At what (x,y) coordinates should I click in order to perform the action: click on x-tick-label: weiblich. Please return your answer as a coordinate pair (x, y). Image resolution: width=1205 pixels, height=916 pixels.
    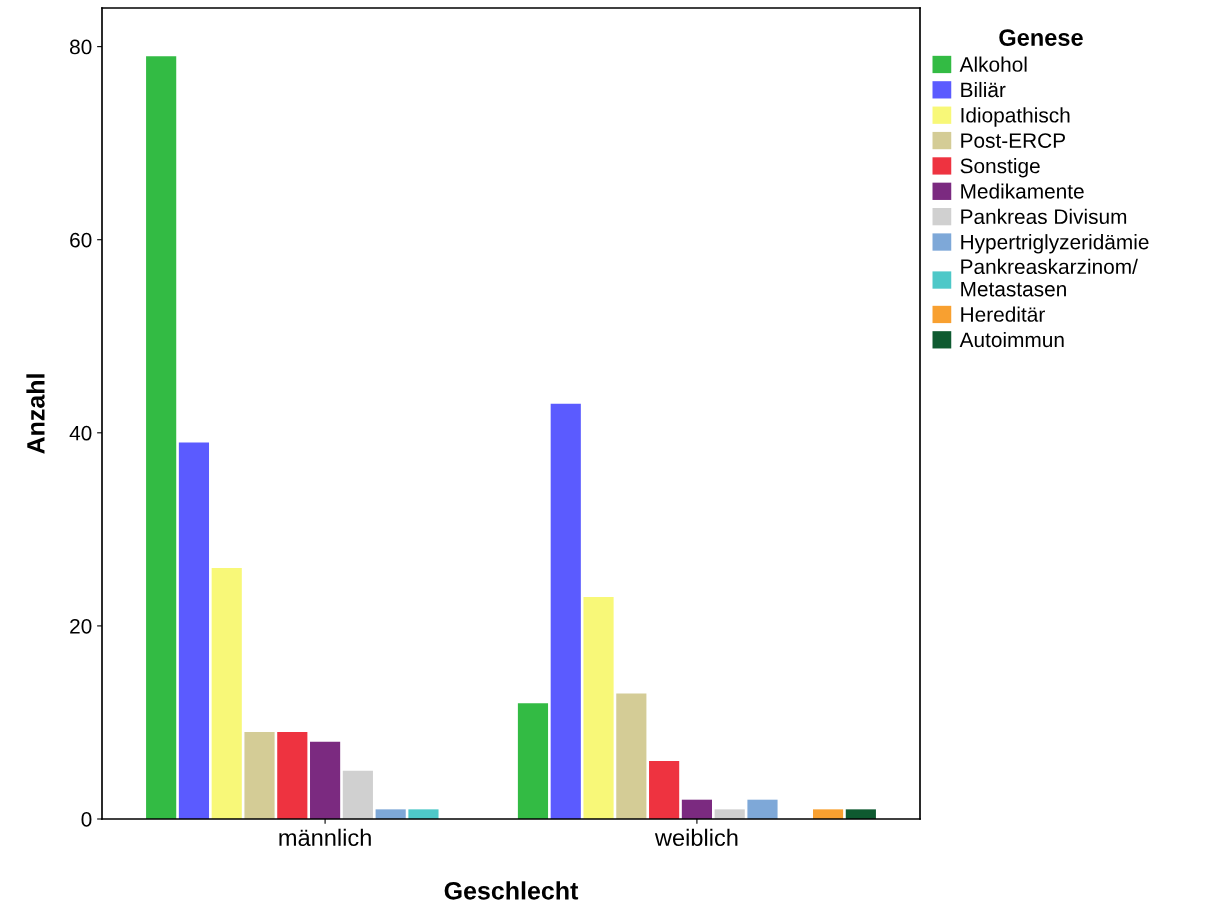
    Looking at the image, I should click on (696, 837).